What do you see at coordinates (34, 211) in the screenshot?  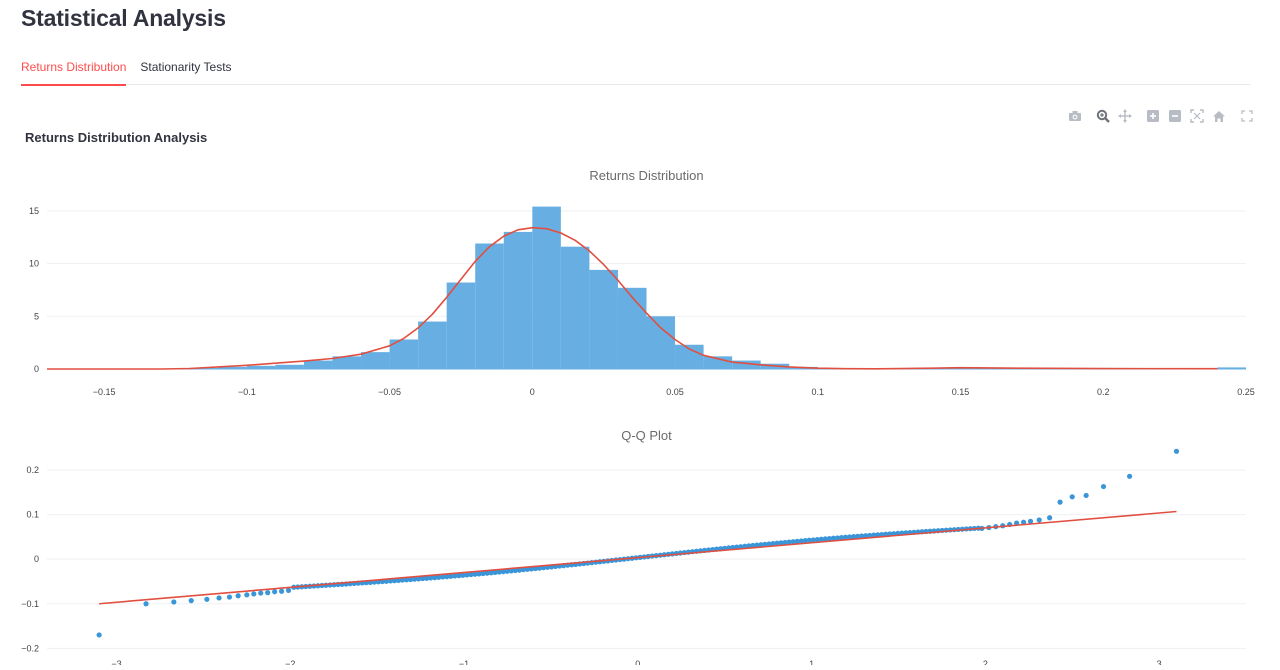 I see `hist-y-tick-label: 15` at bounding box center [34, 211].